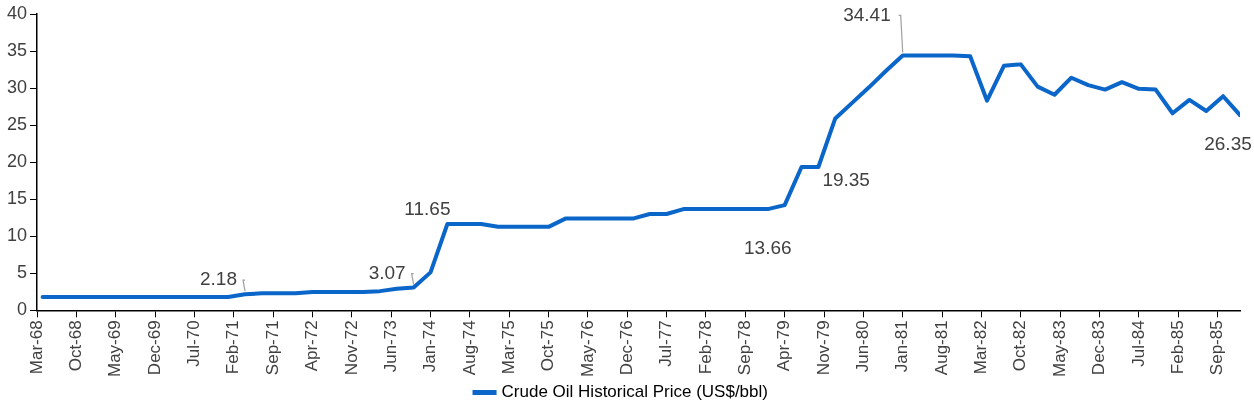 The height and width of the screenshot is (411, 1254). What do you see at coordinates (846, 180) in the screenshot?
I see `annotation: 19.35` at bounding box center [846, 180].